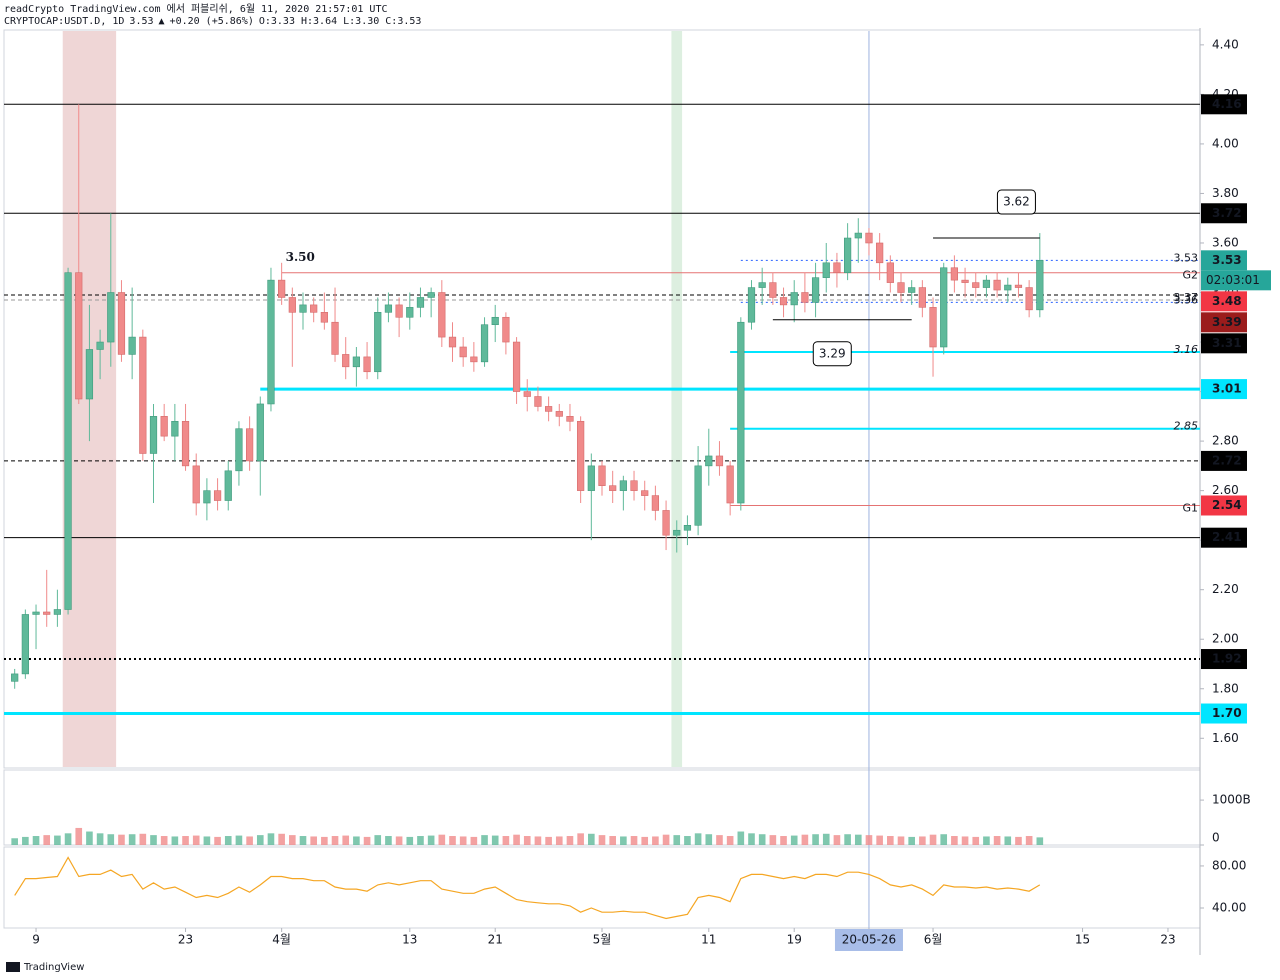 This screenshot has height=980, width=1280. What do you see at coordinates (933, 940) in the screenshot?
I see `x-tick-label: 6월` at bounding box center [933, 940].